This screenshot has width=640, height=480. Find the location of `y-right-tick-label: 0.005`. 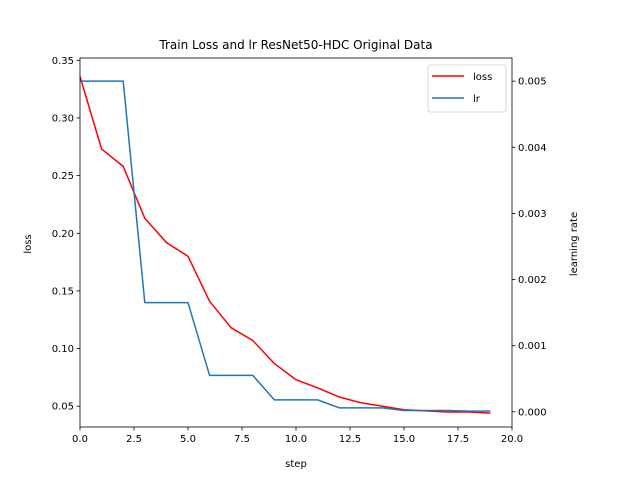

y-right-tick-label: 0.005 is located at coordinates (532, 82).